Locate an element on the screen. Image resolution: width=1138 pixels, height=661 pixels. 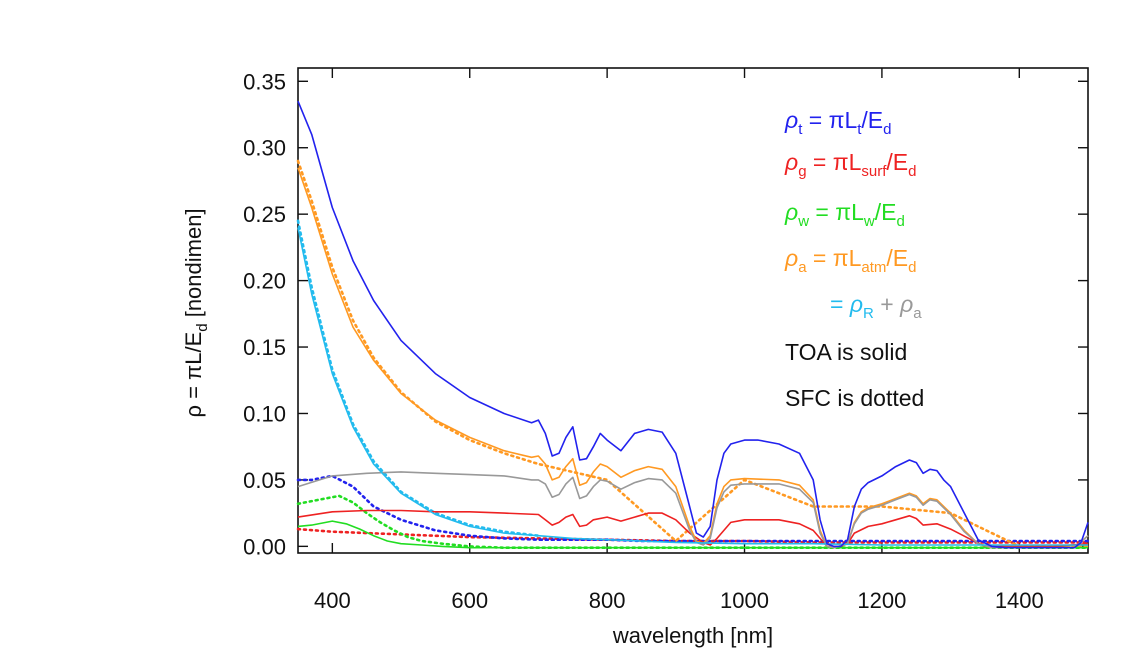
legend-eq-sub: atm is located at coordinates (873, 267).